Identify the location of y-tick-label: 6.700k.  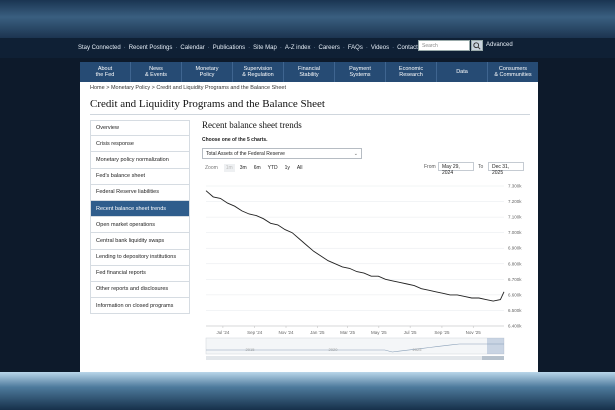
(515, 279).